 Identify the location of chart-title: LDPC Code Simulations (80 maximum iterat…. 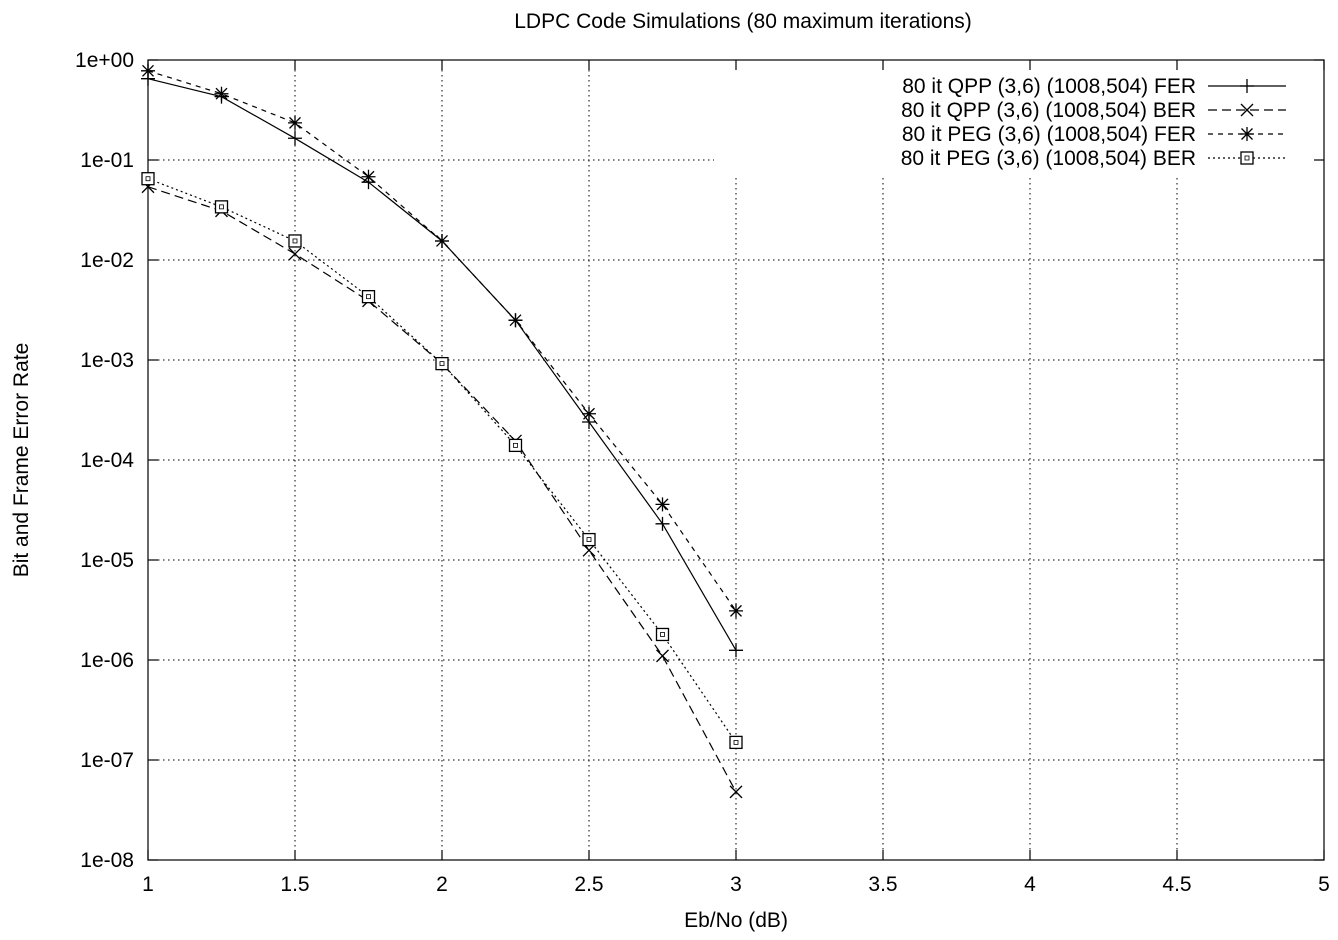
(743, 21).